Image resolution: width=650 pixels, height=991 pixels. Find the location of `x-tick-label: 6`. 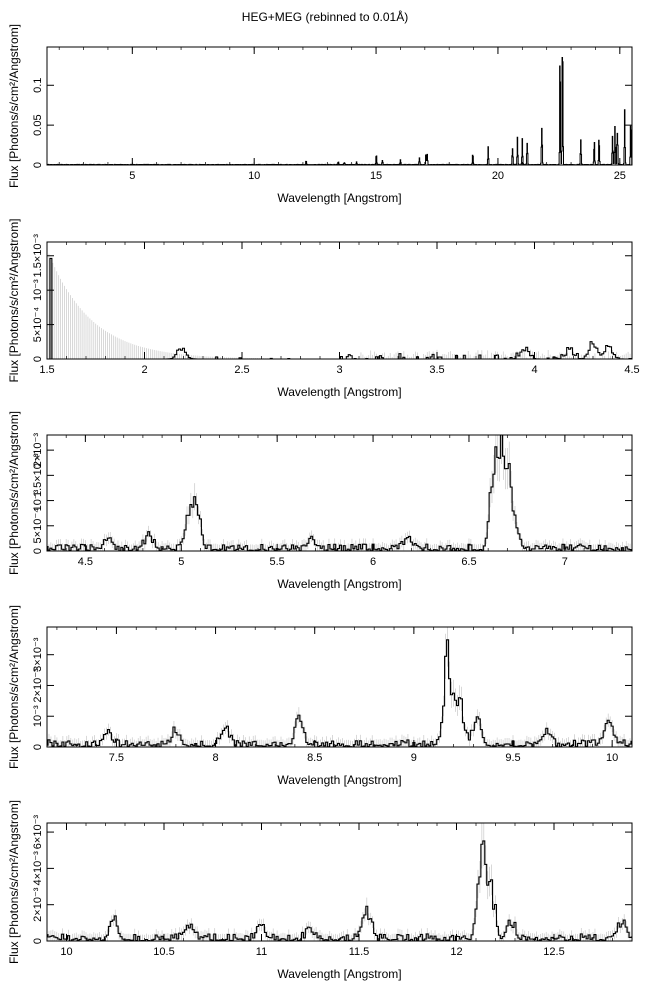

x-tick-label: 6 is located at coordinates (373, 562).